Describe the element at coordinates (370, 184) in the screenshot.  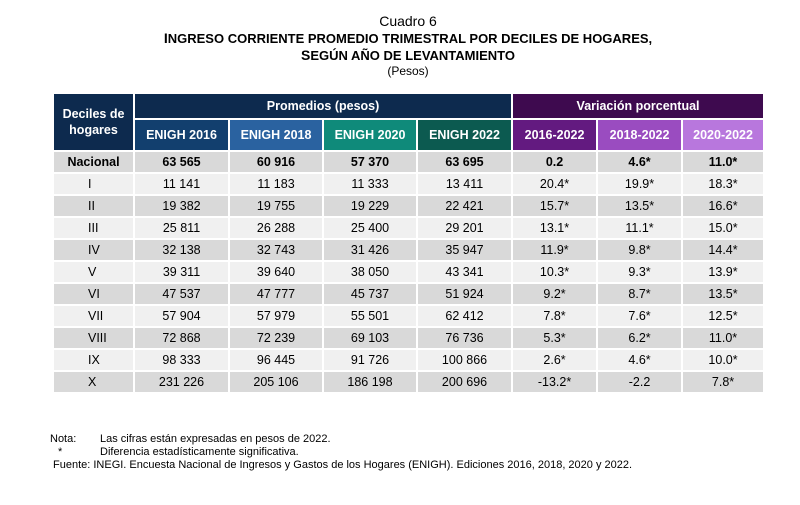
I see `cell-promedio: 11 333` at that location.